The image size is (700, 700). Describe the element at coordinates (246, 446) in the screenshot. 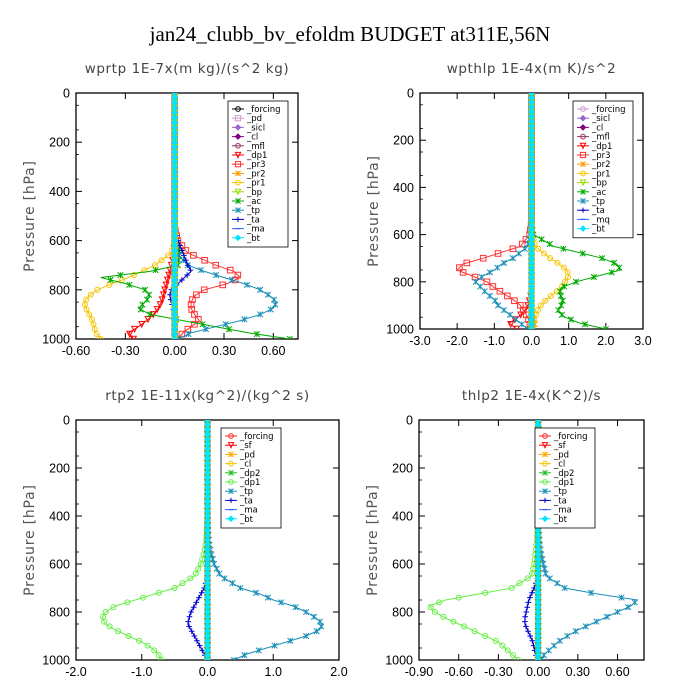

I see `legend-label: _sf` at that location.